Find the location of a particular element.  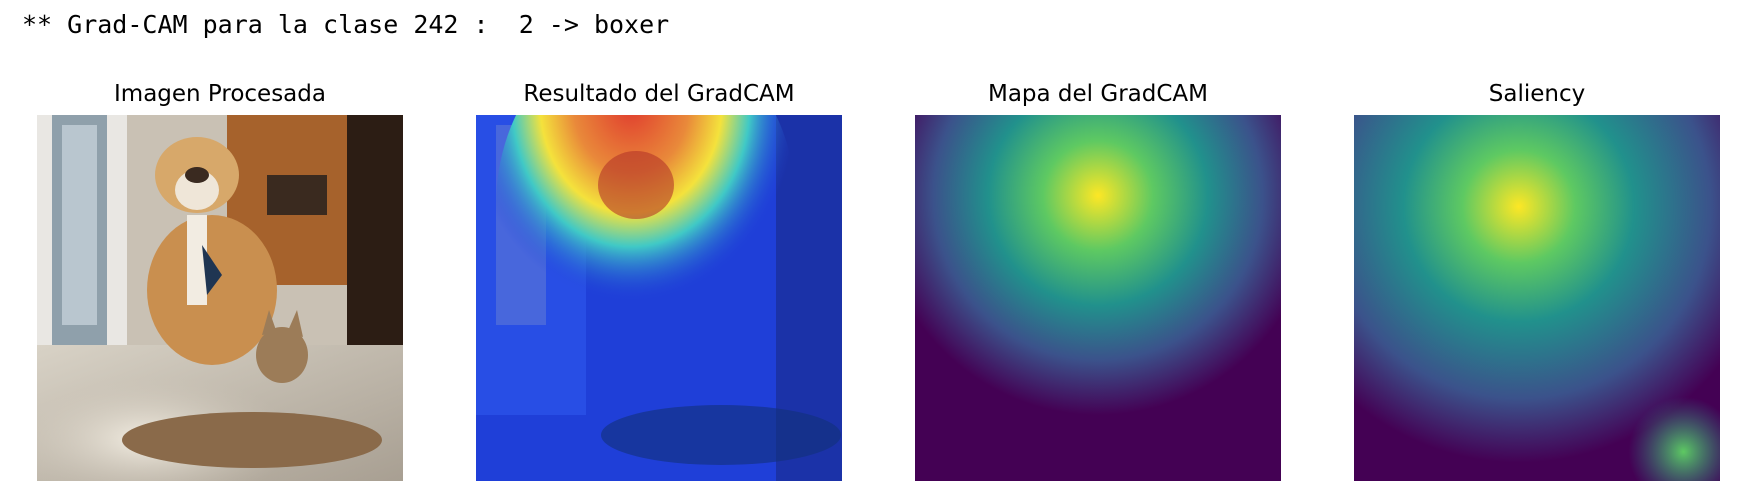

panel-title: Resultado del GradCAM is located at coordinates (659, 94).